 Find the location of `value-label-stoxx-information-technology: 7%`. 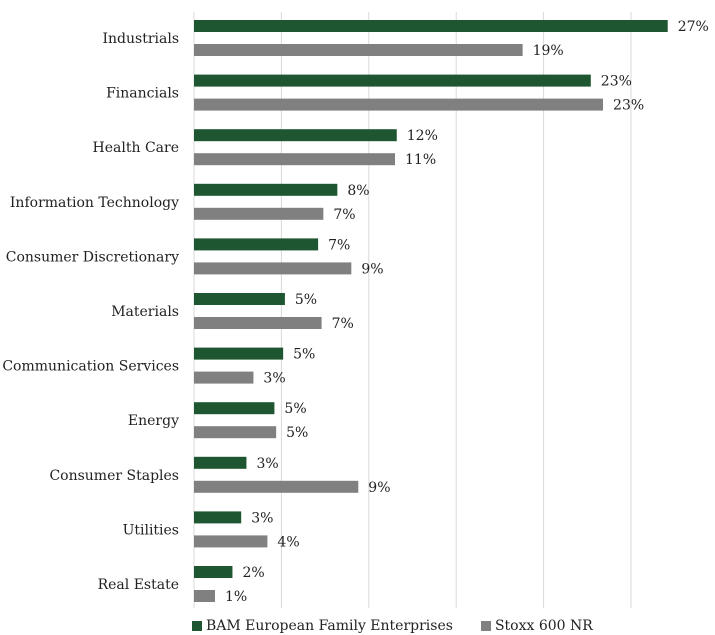

value-label-stoxx-information-technology: 7% is located at coordinates (344, 215).